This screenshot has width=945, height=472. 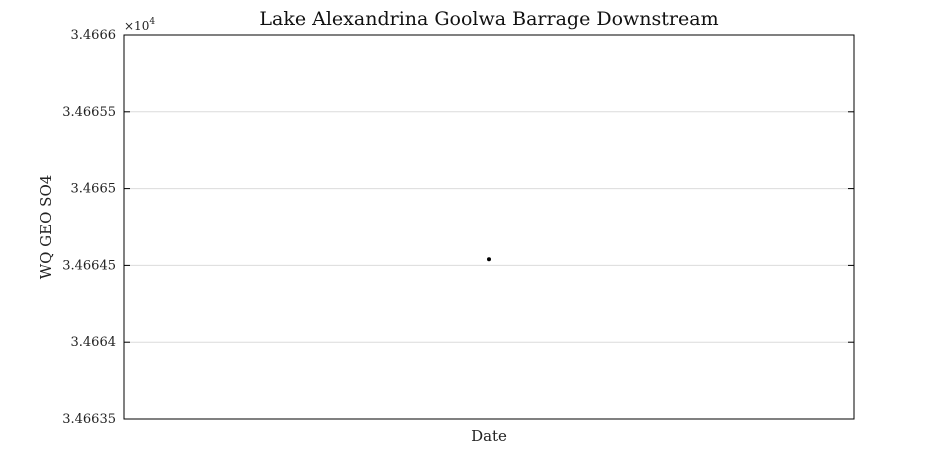 What do you see at coordinates (89, 419) in the screenshot?
I see `y-tick-label: 3.46635` at bounding box center [89, 419].